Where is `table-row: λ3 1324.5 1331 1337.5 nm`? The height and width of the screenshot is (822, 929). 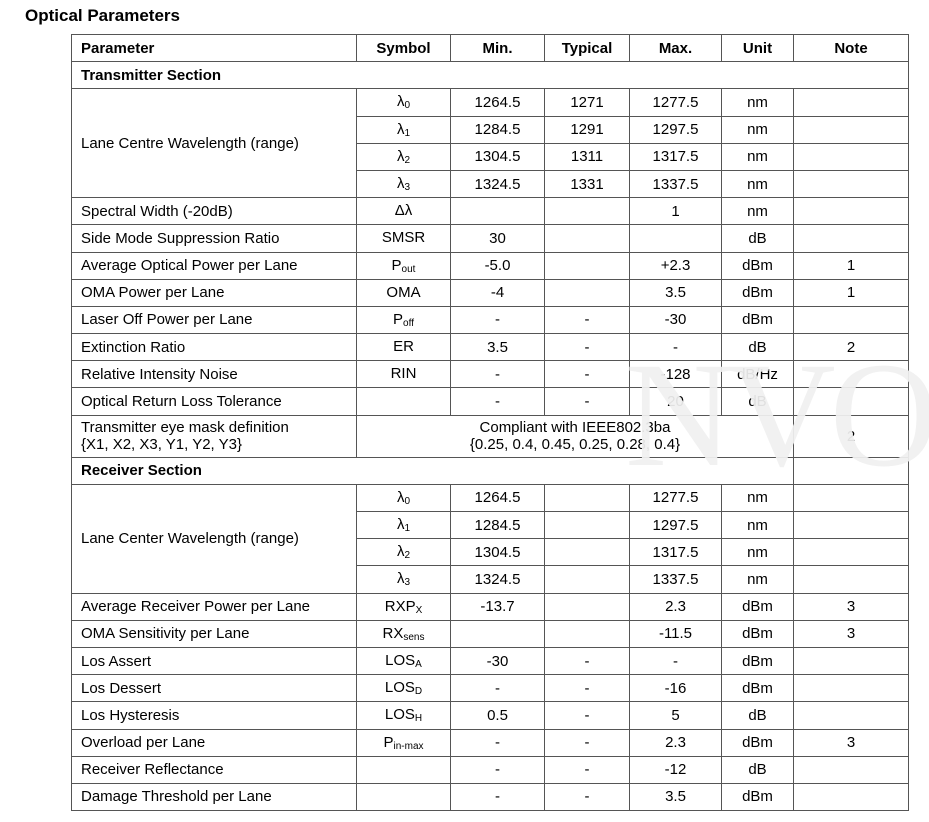
table-row: λ3 1324.5 1331 1337.5 nm is located at coordinates (490, 184).